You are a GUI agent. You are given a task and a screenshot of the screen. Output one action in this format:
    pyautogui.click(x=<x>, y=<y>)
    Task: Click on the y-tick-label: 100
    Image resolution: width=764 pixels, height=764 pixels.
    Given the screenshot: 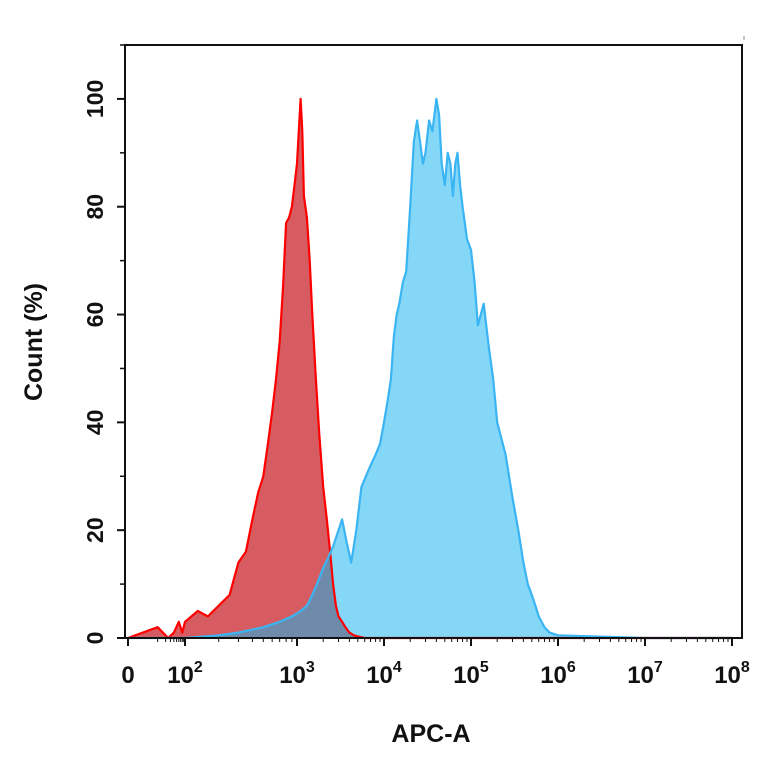 What is the action you would take?
    pyautogui.click(x=95, y=99)
    